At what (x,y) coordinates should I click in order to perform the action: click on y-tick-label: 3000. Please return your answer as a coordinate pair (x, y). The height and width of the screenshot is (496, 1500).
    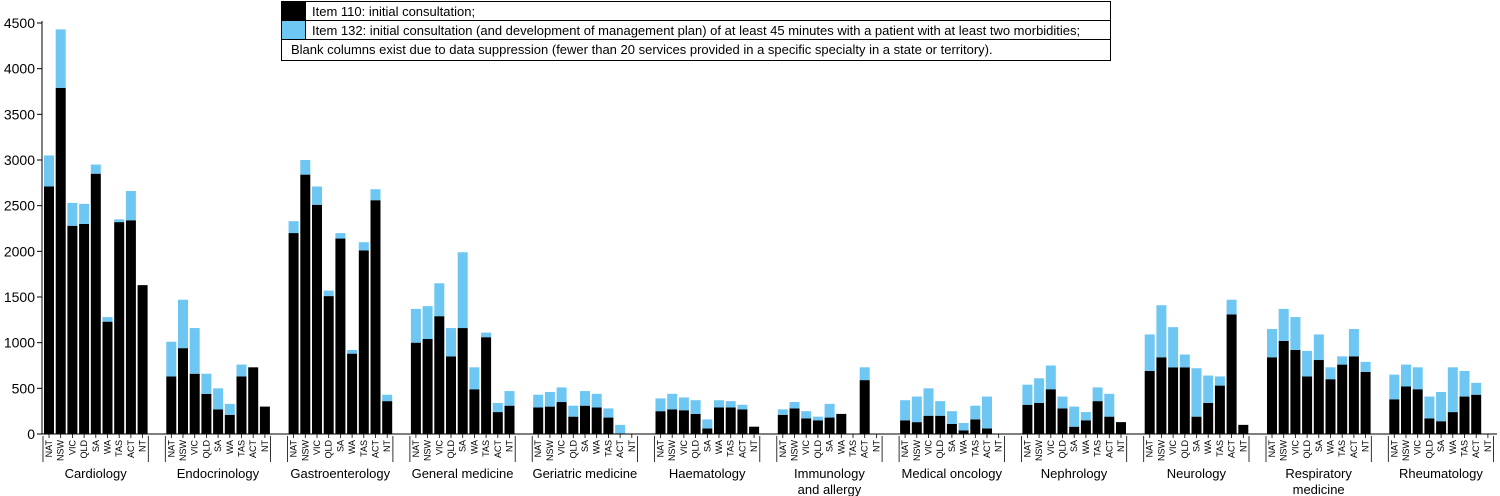
    Looking at the image, I should click on (19, 160).